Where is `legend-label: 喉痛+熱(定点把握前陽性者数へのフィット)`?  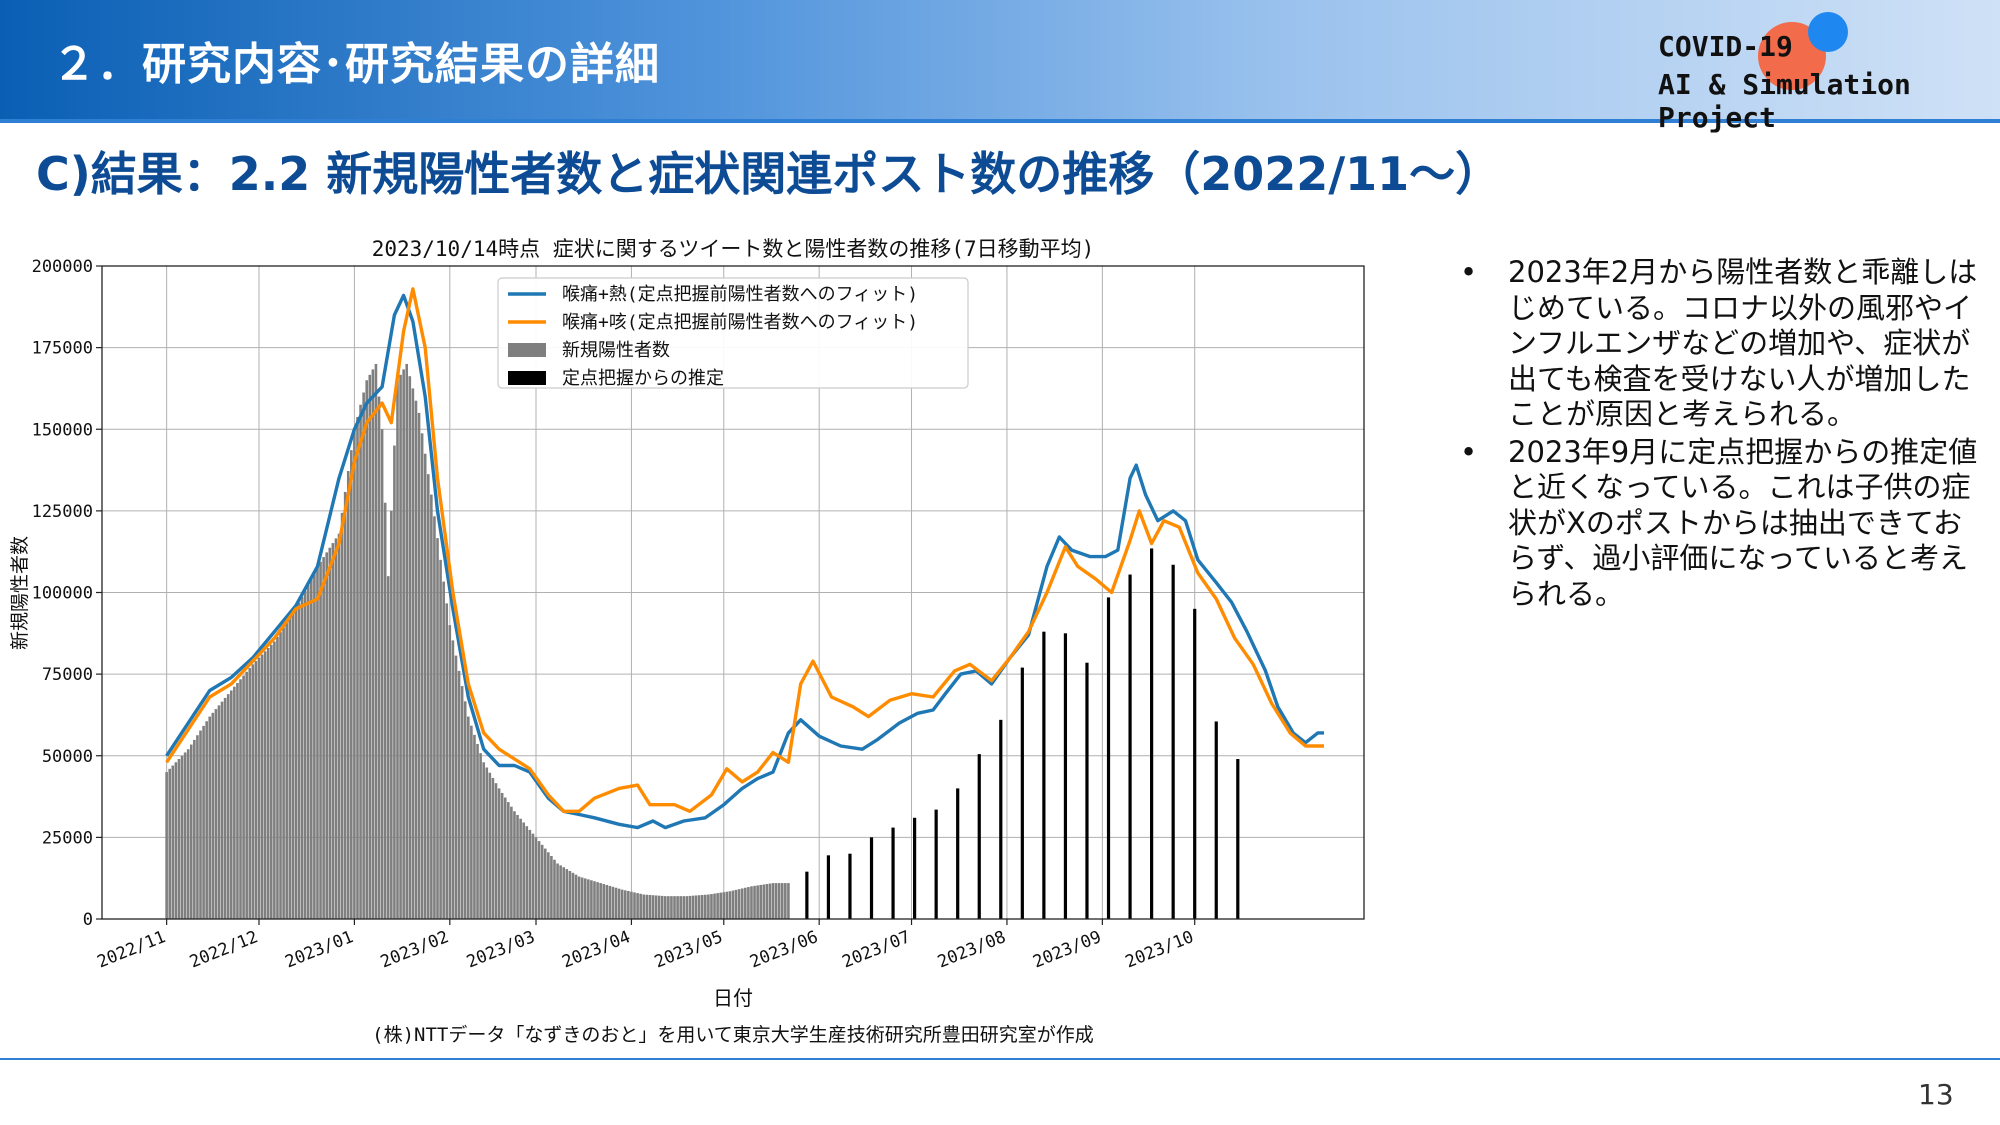 legend-label: 喉痛+熱(定点把握前陽性者数へのフィット) is located at coordinates (740, 294).